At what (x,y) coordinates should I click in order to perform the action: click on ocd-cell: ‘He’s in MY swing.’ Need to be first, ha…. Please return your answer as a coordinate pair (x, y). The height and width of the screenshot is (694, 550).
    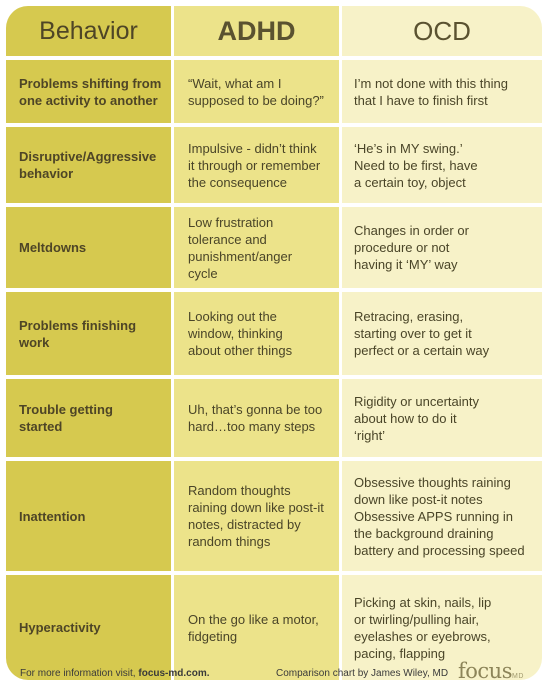
    Looking at the image, I should click on (440, 165).